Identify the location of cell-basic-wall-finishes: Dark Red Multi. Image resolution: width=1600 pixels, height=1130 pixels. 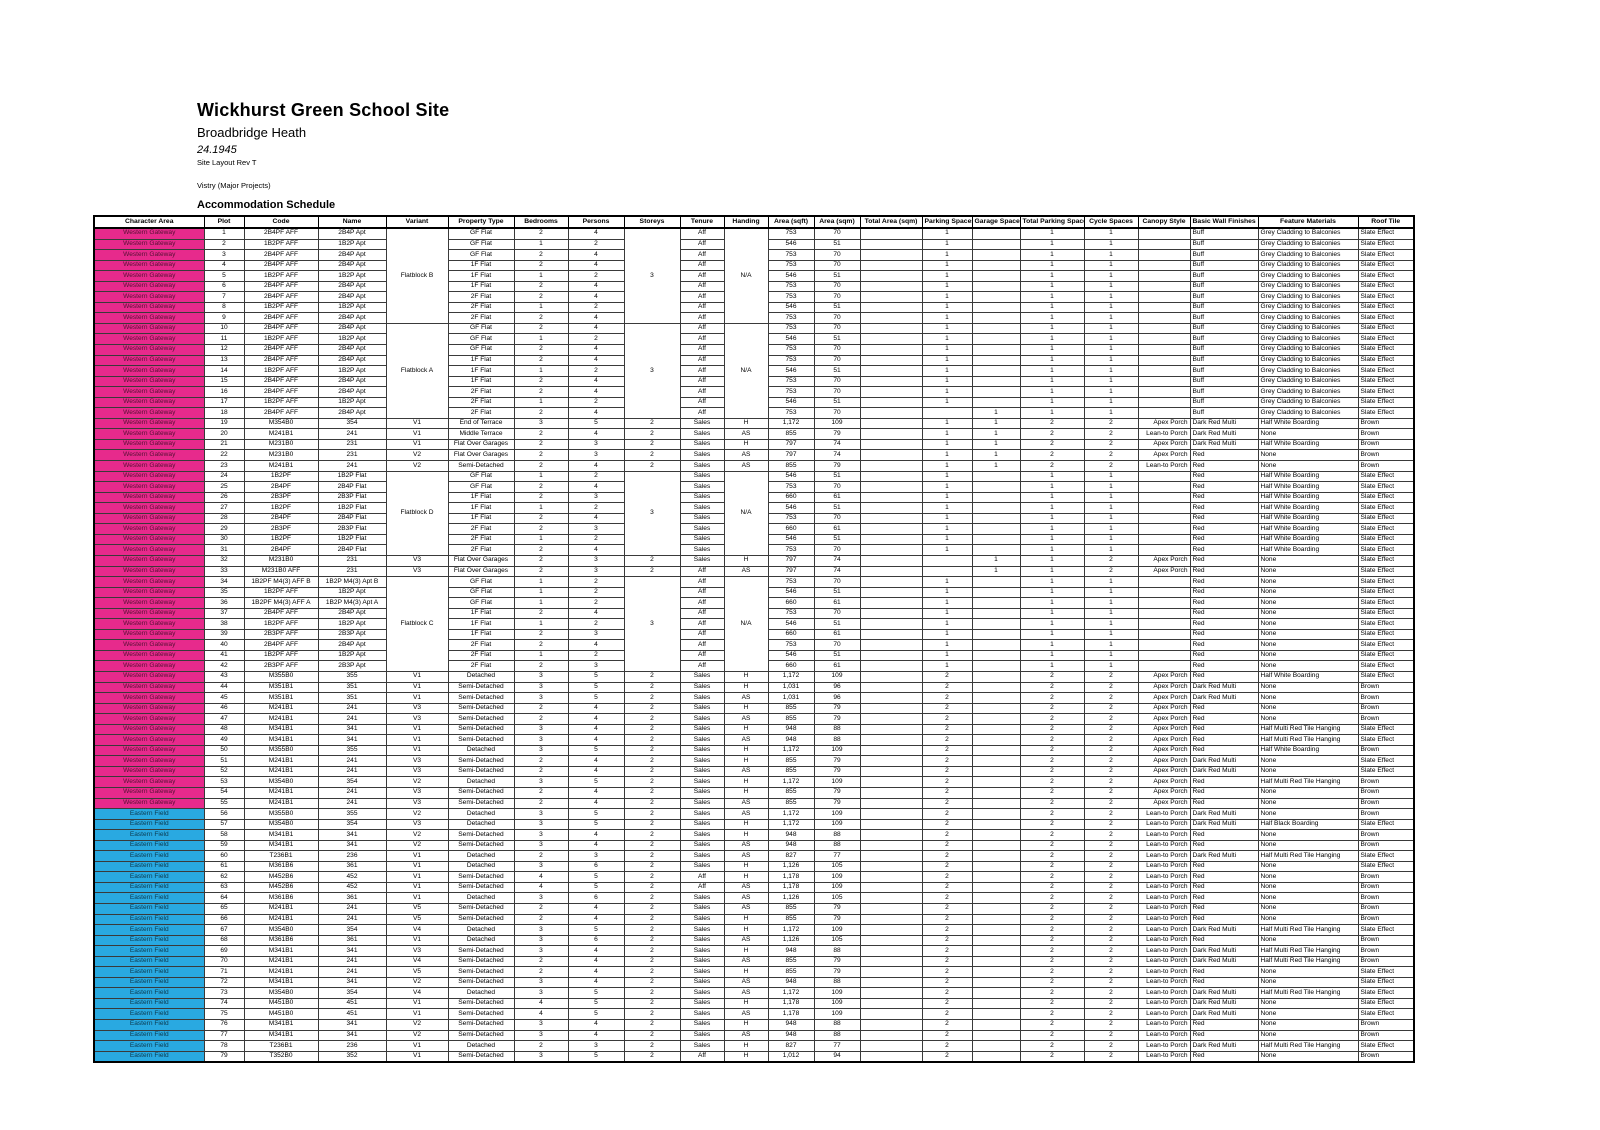
(1224, 1014).